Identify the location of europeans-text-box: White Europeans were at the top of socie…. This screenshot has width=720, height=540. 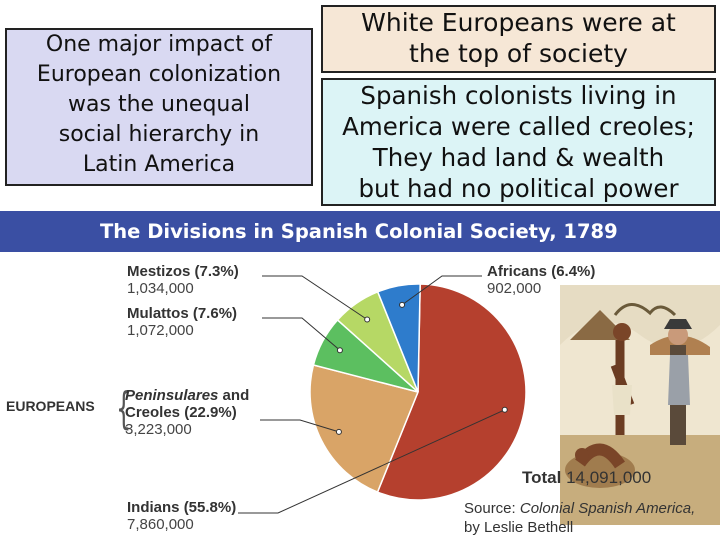
(518, 39).